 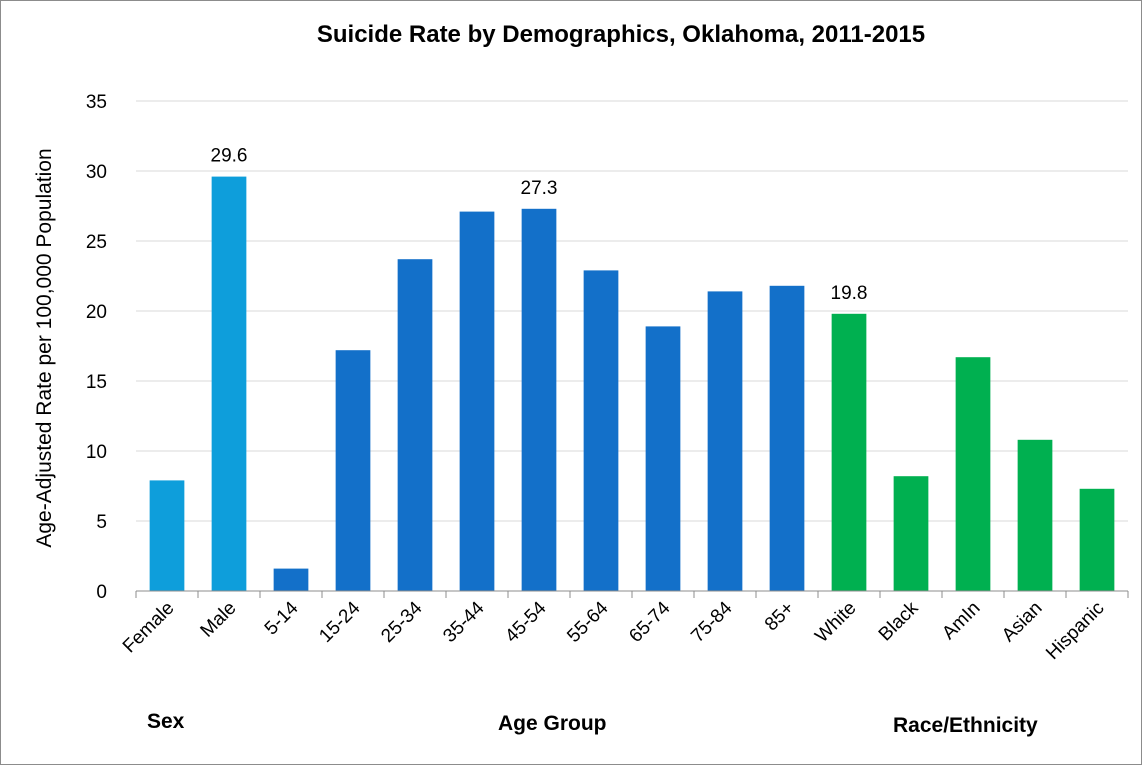 What do you see at coordinates (96, 382) in the screenshot?
I see `y-tick-label: 15` at bounding box center [96, 382].